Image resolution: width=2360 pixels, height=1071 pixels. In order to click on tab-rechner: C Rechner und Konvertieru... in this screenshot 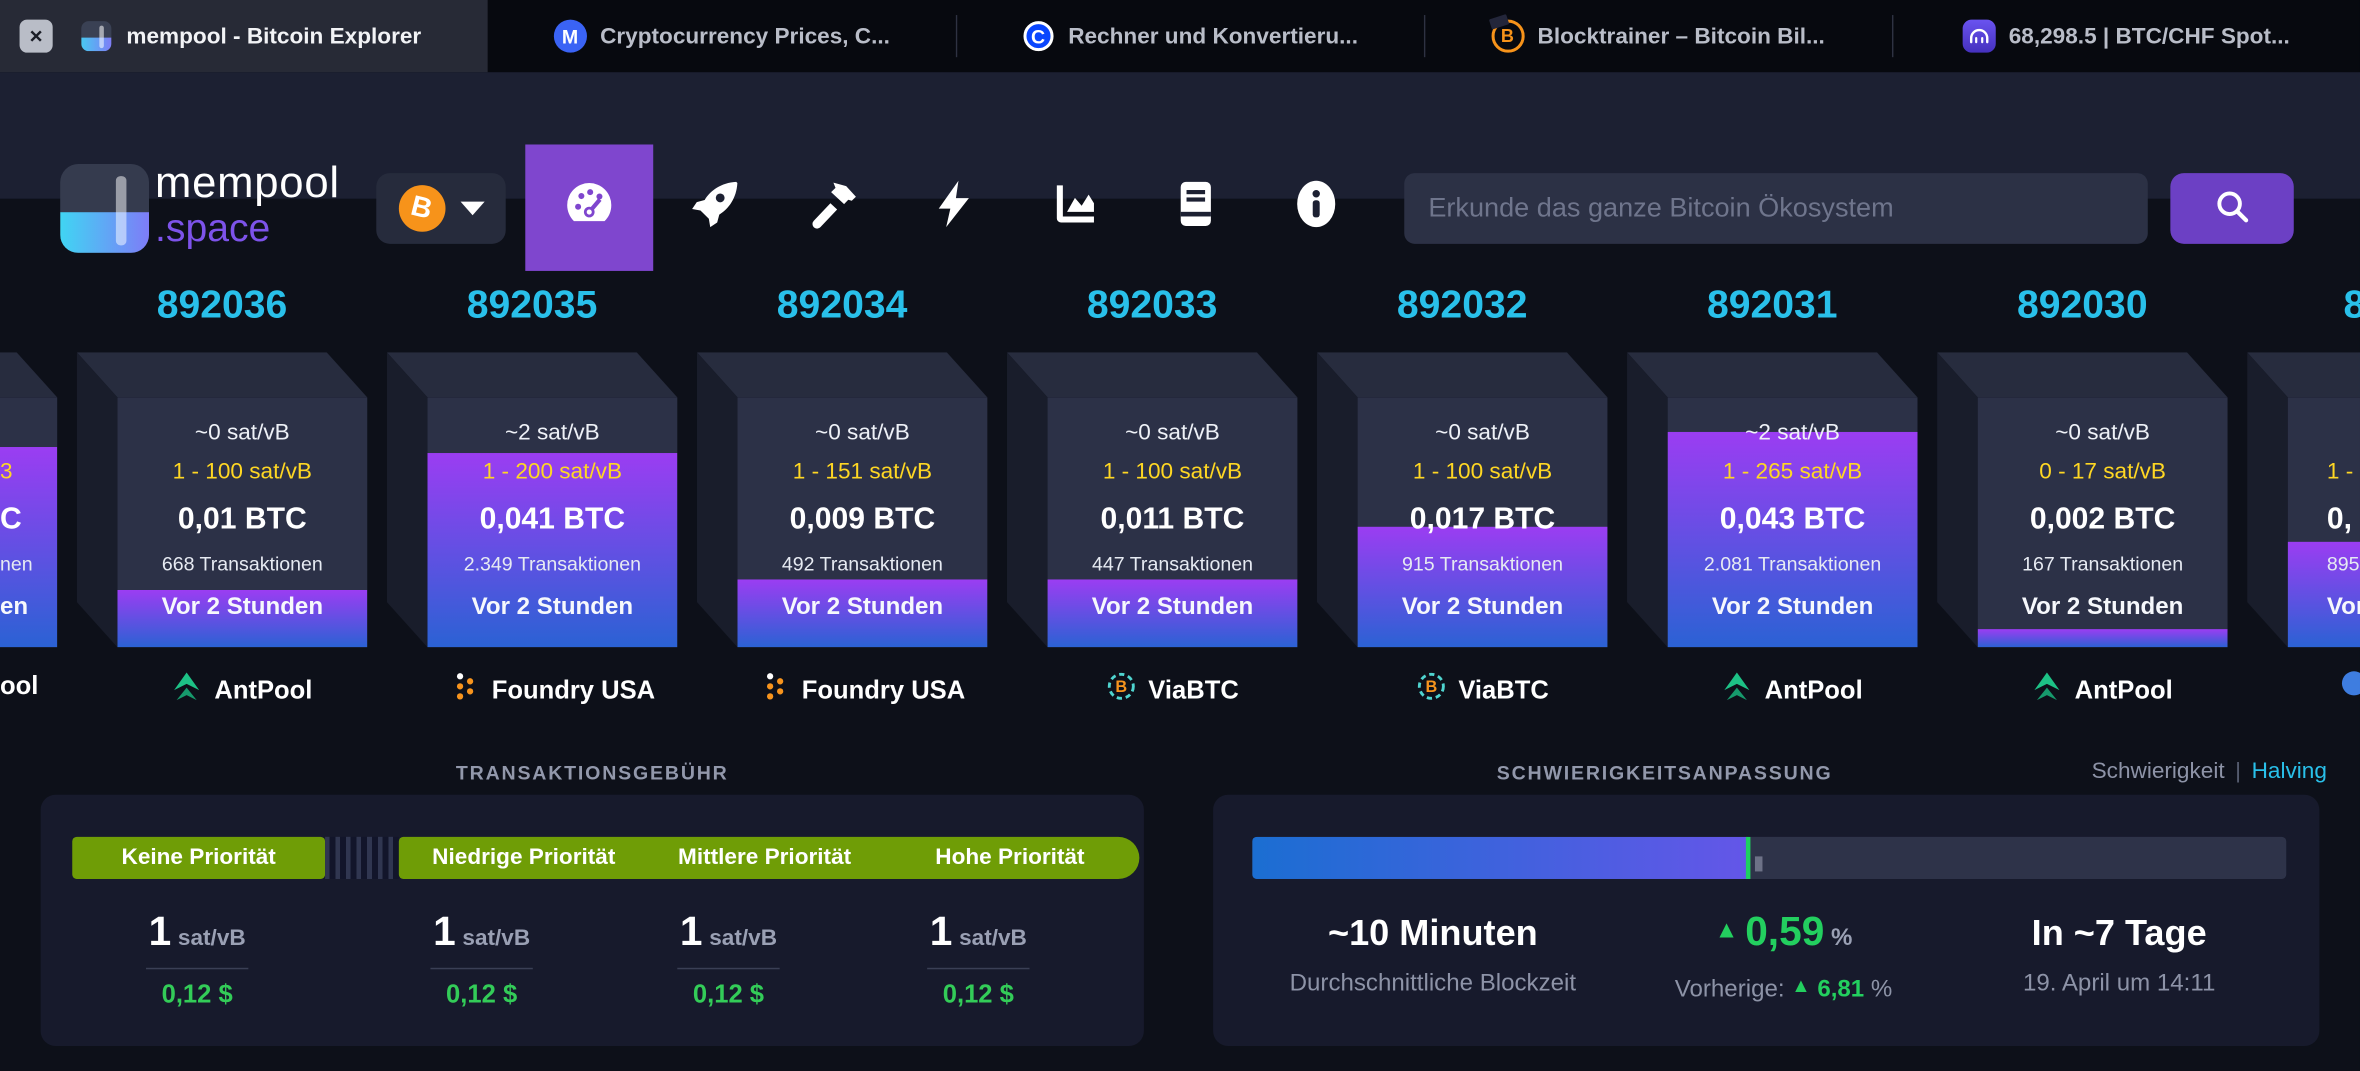, I will do `click(1189, 36)`.